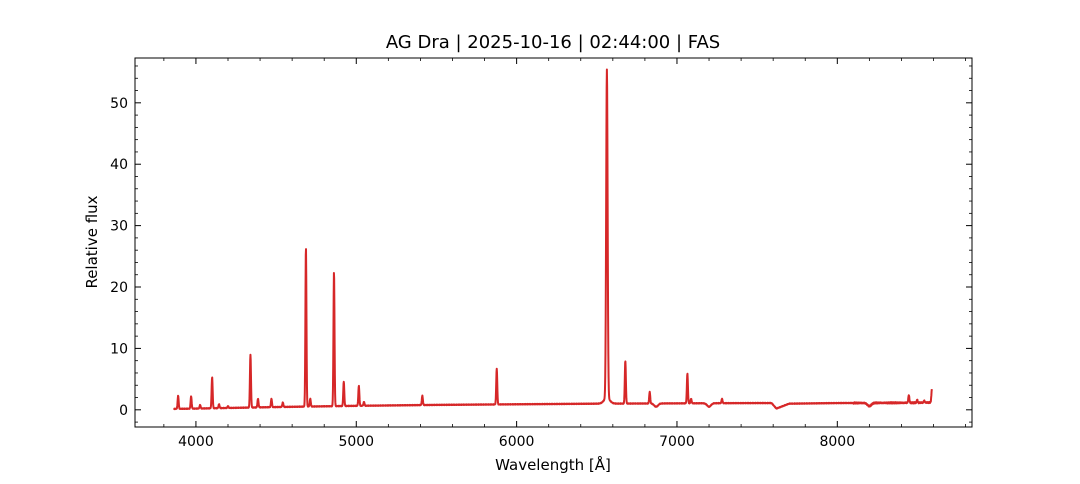 The height and width of the screenshot is (484, 1080). Describe the element at coordinates (356, 442) in the screenshot. I see `x-tick-label: 5000` at that location.